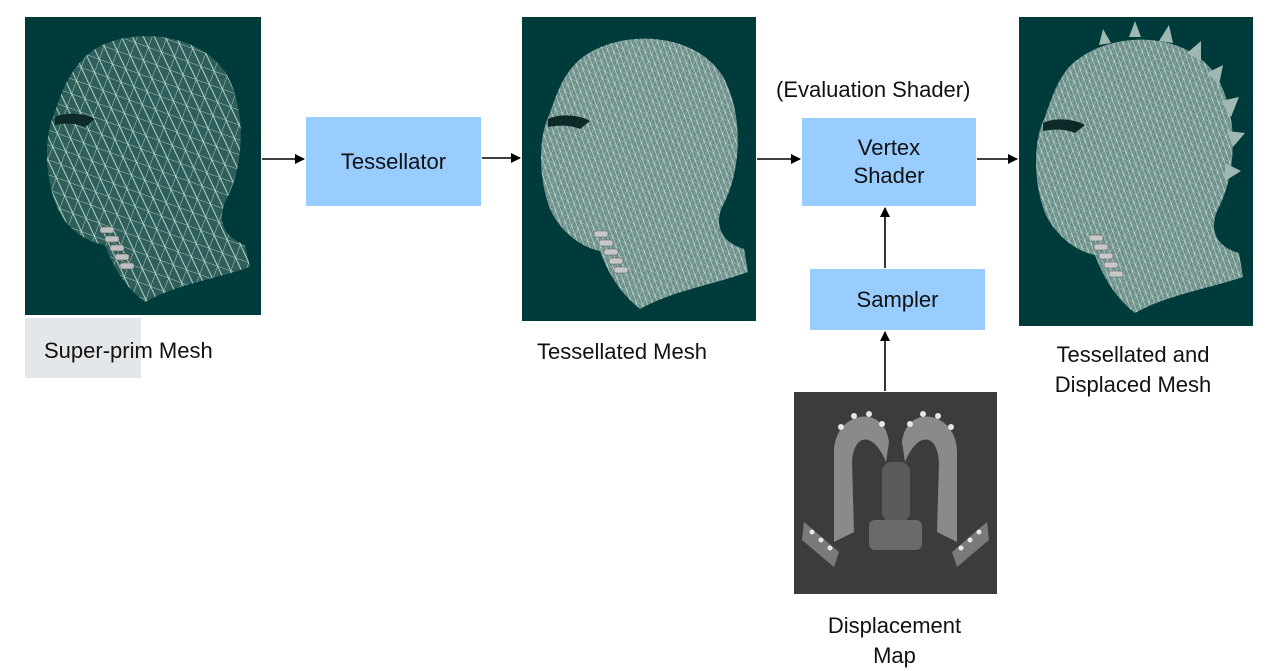 Image resolution: width=1266 pixels, height=671 pixels. Describe the element at coordinates (889, 162) in the screenshot. I see `vertex-shader-box: Vertex Shader` at that location.